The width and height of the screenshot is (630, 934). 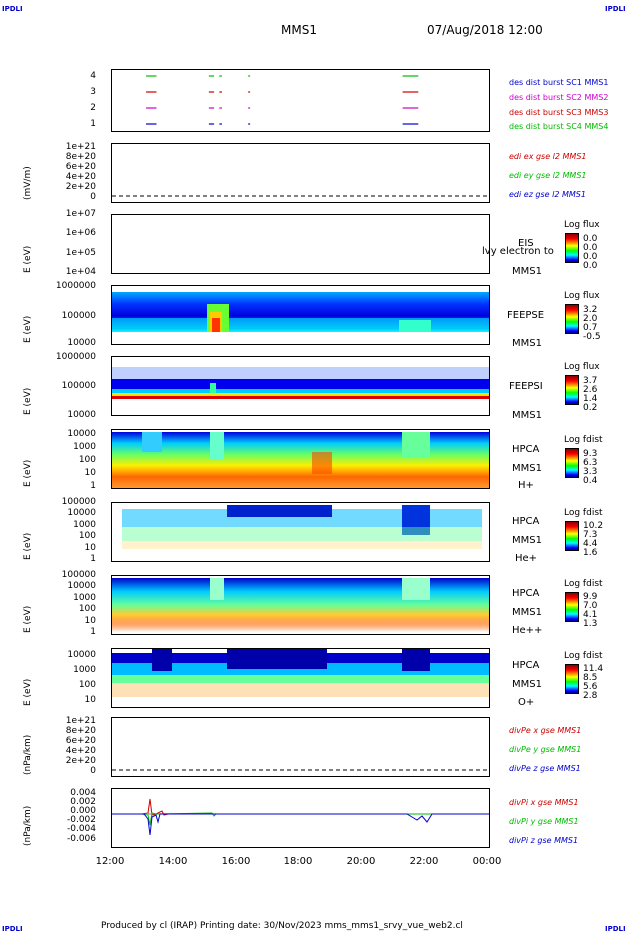 What do you see at coordinates (90, 473) in the screenshot?
I see `hpca-h-ytick: 10` at bounding box center [90, 473].